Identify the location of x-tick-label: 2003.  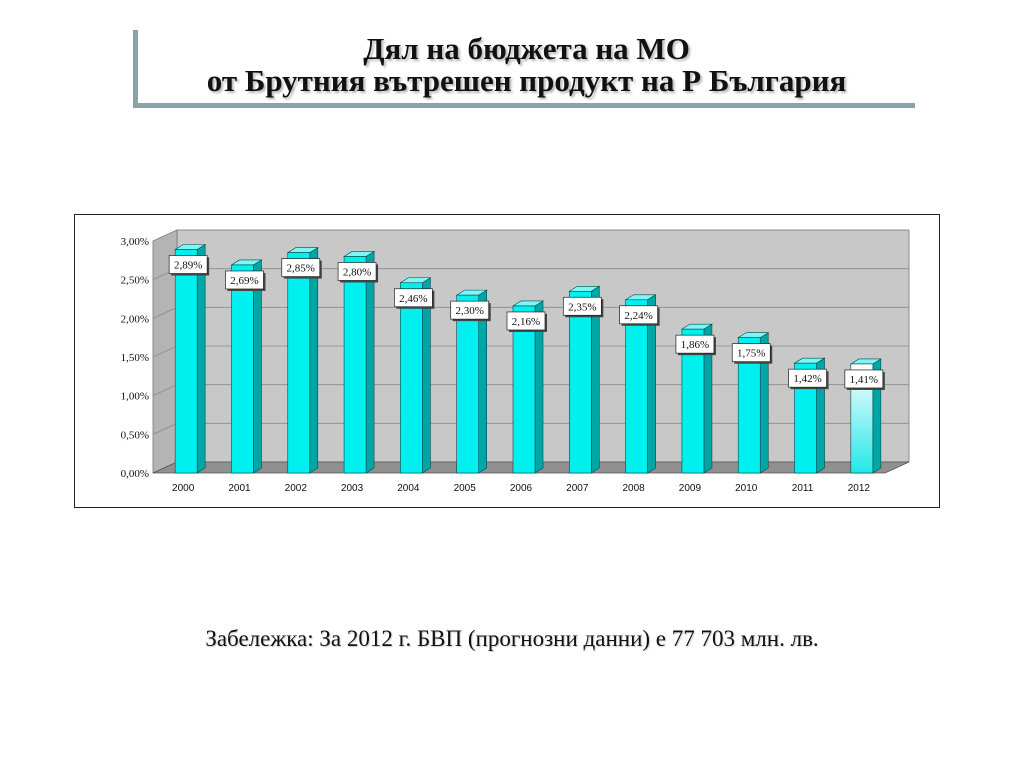
(352, 488).